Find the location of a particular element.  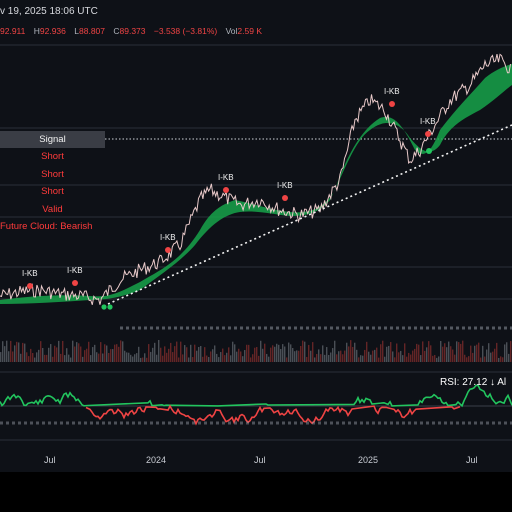

low-value: 88.807 is located at coordinates (92, 31).